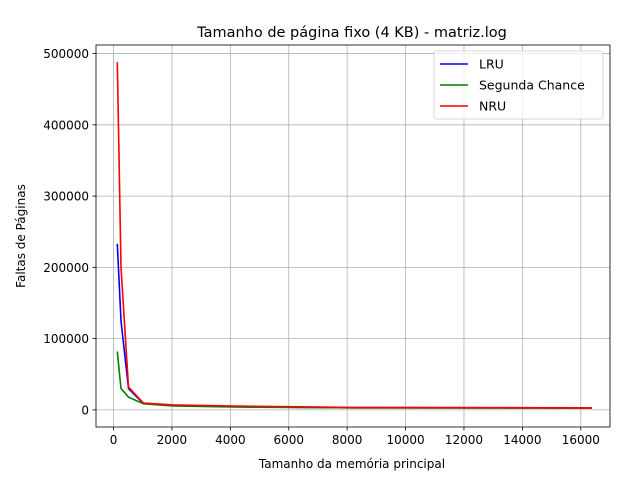 Image resolution: width=640 pixels, height=480 pixels. I want to click on y-tick-label: 200000, so click(66, 268).